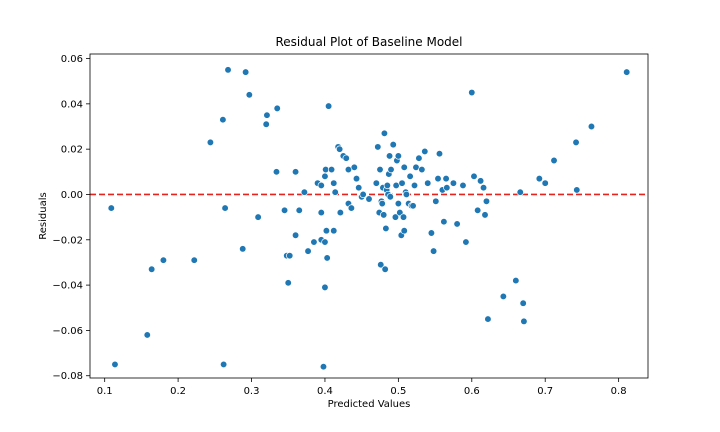  I want to click on x-axis-label: Predicted Values, so click(369, 404).